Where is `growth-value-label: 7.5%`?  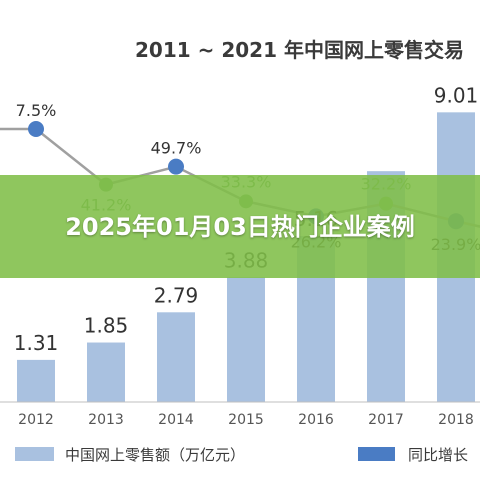 growth-value-label: 7.5% is located at coordinates (36, 110).